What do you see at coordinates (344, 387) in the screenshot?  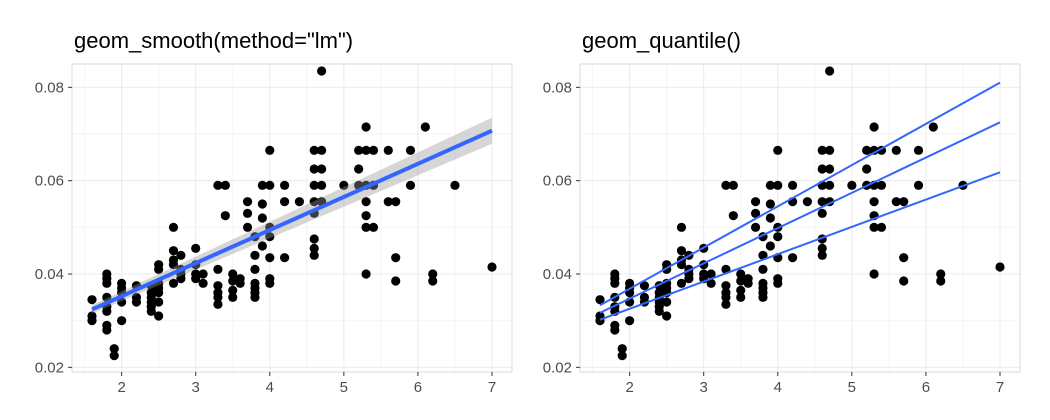 I see `x-tick-label: 5` at bounding box center [344, 387].